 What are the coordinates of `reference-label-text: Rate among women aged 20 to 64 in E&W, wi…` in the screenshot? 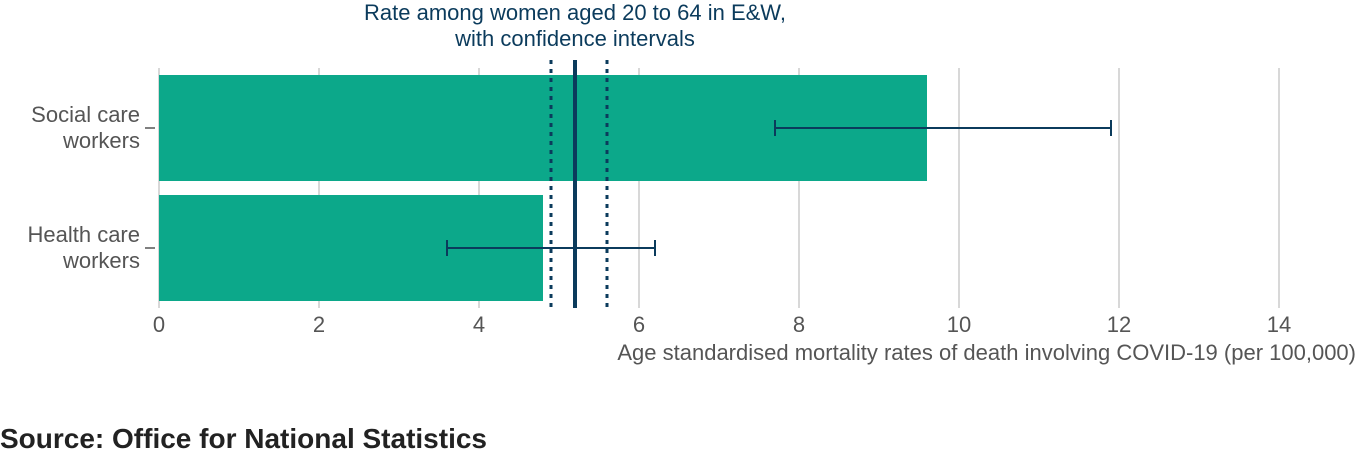 It's located at (575, 25).